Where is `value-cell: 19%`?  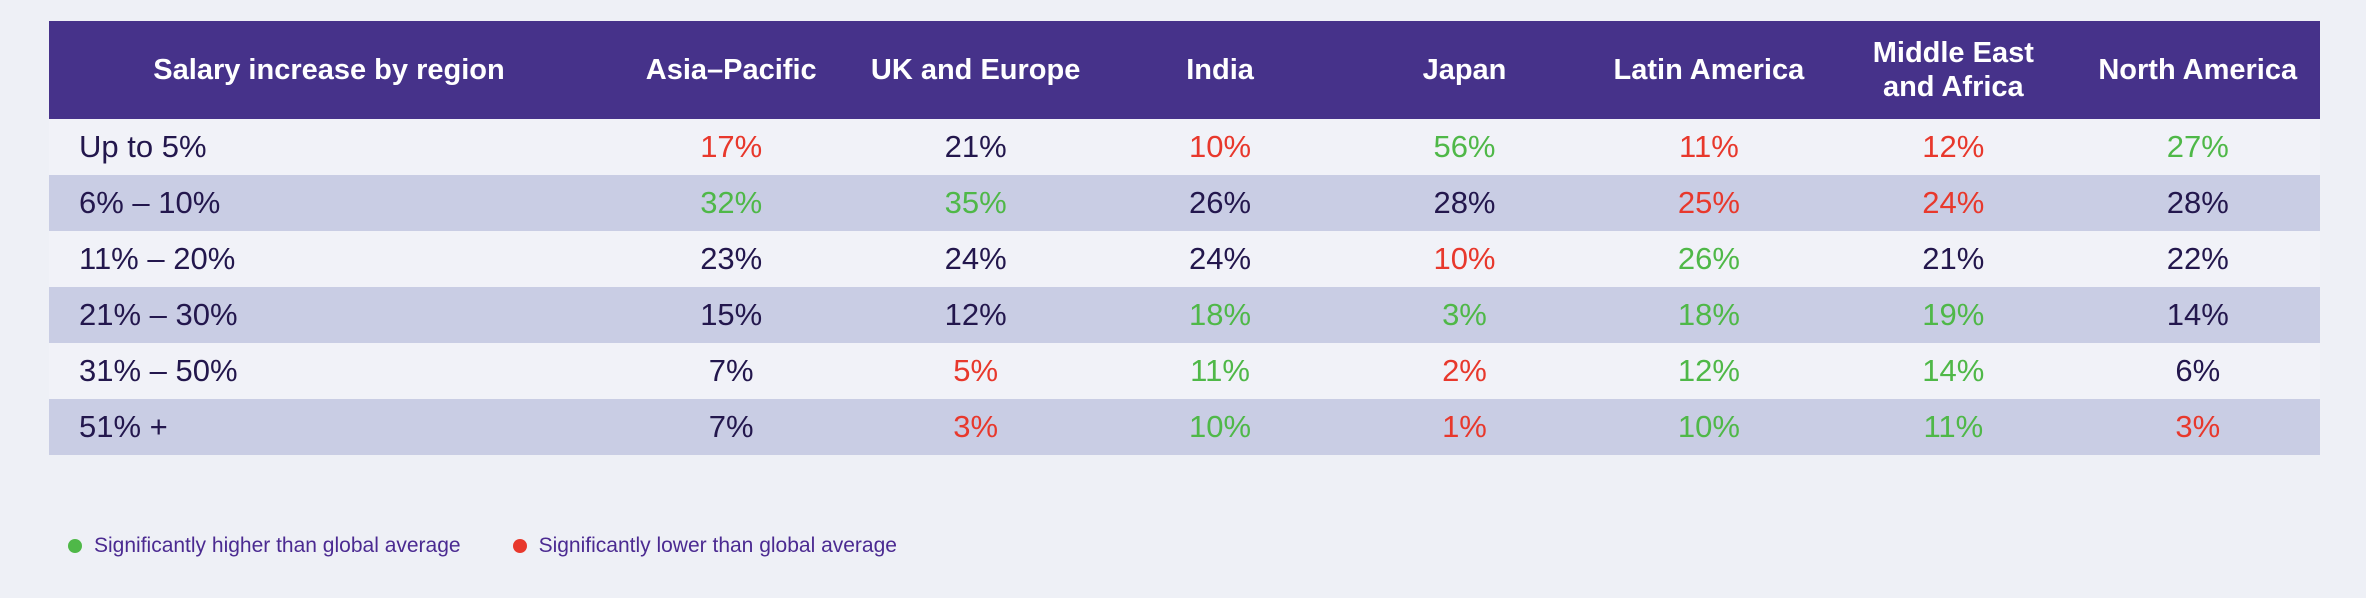
value-cell: 19% is located at coordinates (1953, 314).